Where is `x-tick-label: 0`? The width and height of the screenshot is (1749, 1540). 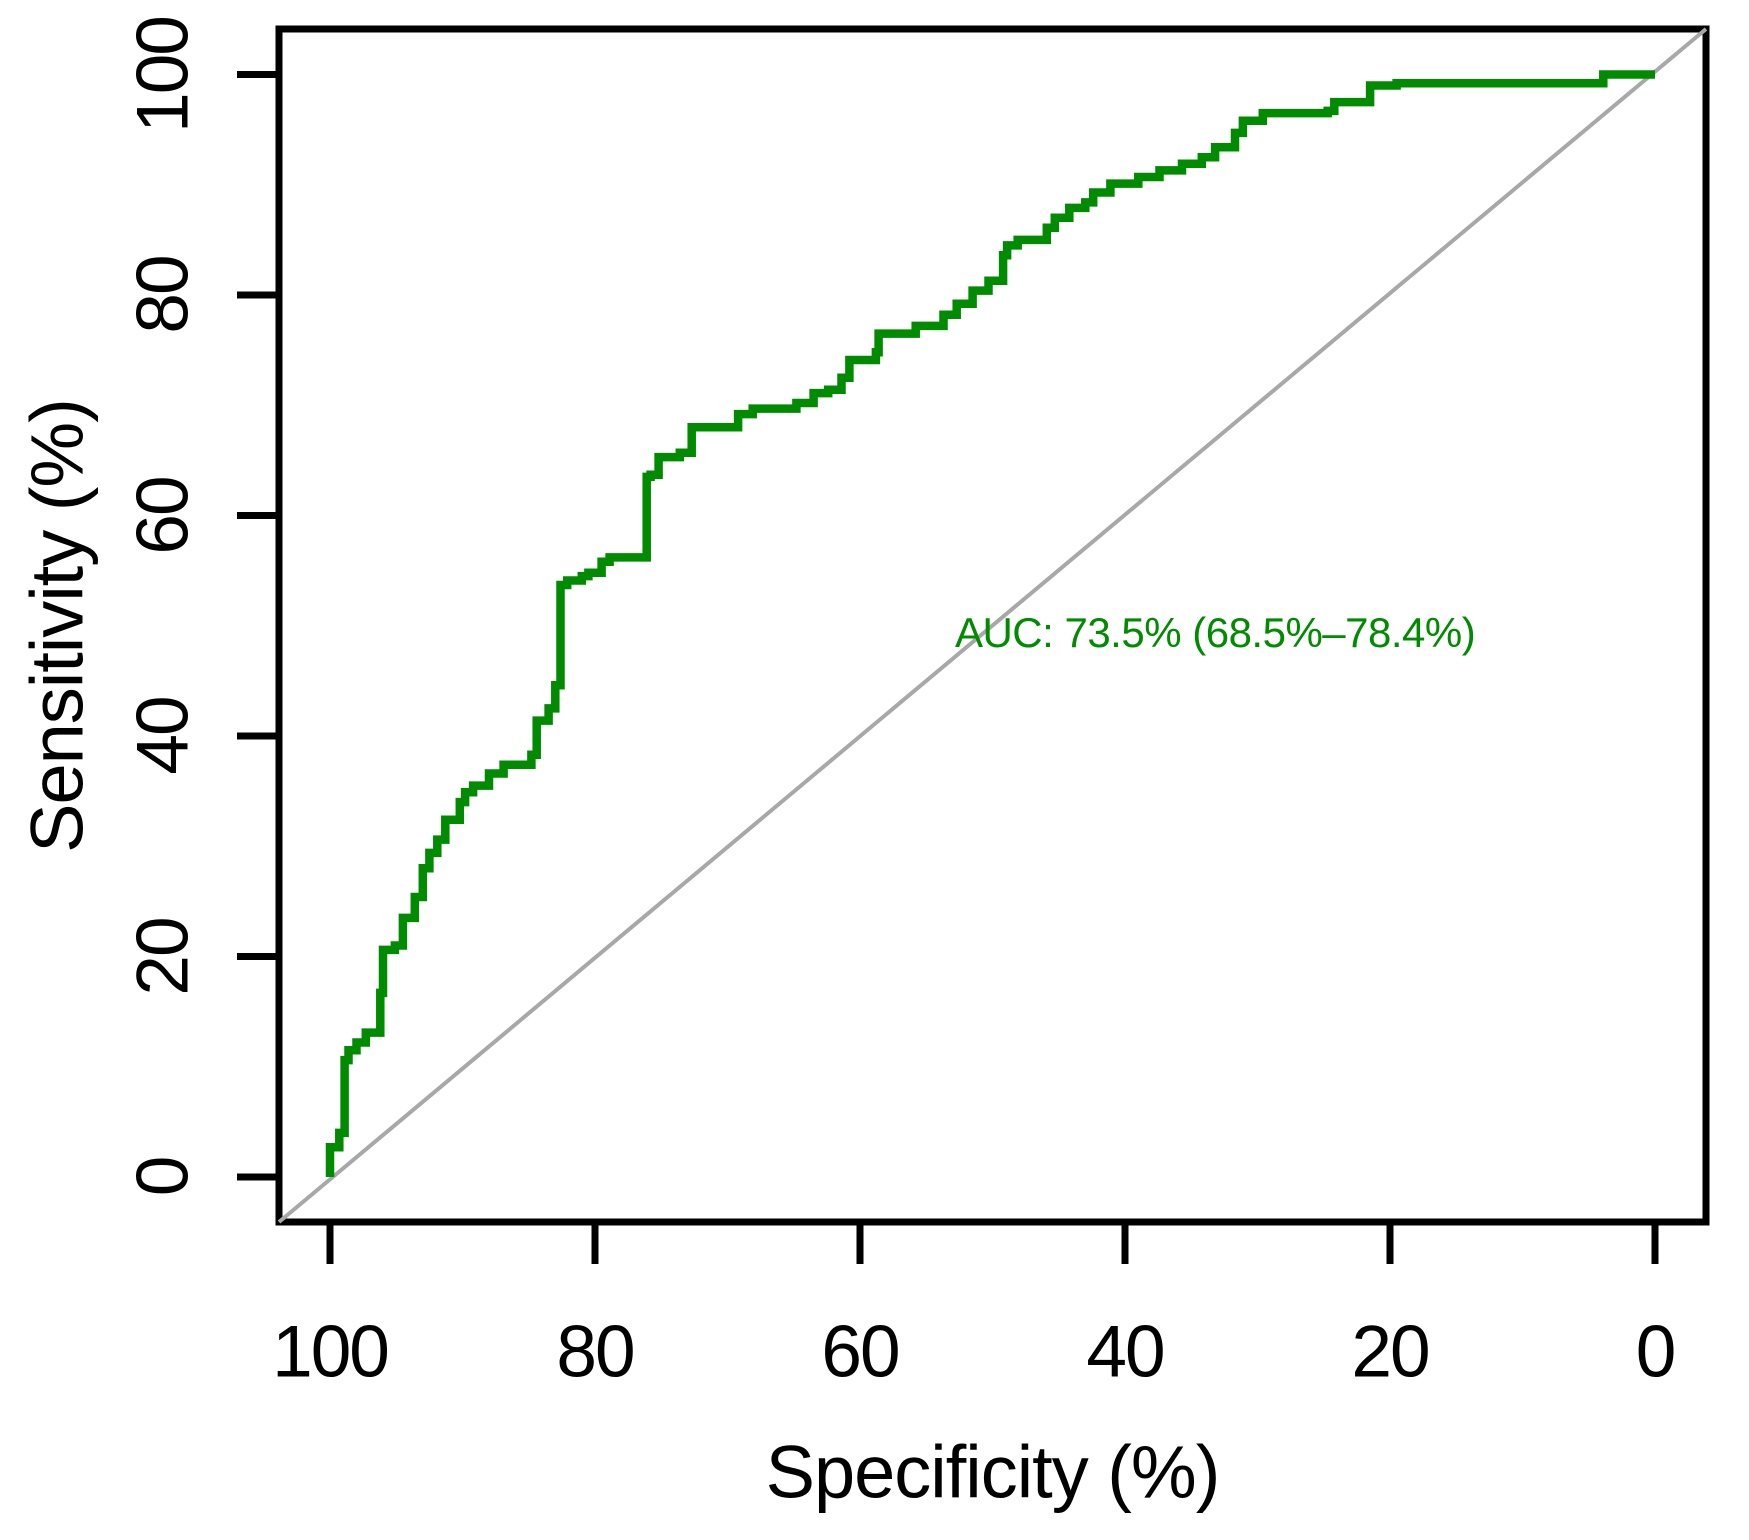 x-tick-label: 0 is located at coordinates (1656, 1352).